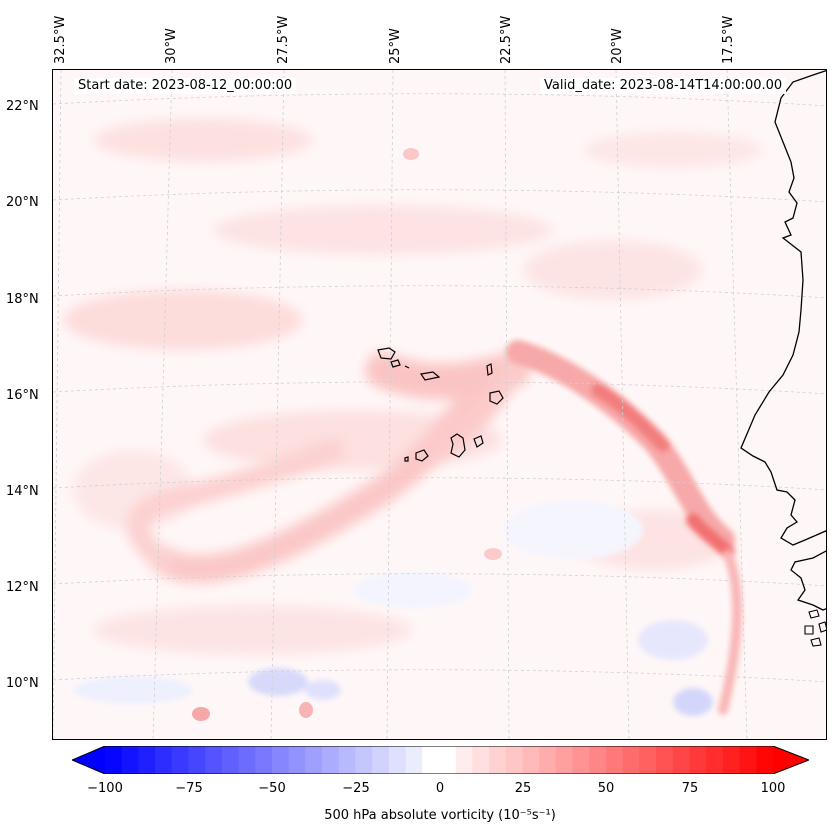 The height and width of the screenshot is (839, 837). What do you see at coordinates (22, 683) in the screenshot?
I see `lat-label-10n: 10°N` at bounding box center [22, 683].